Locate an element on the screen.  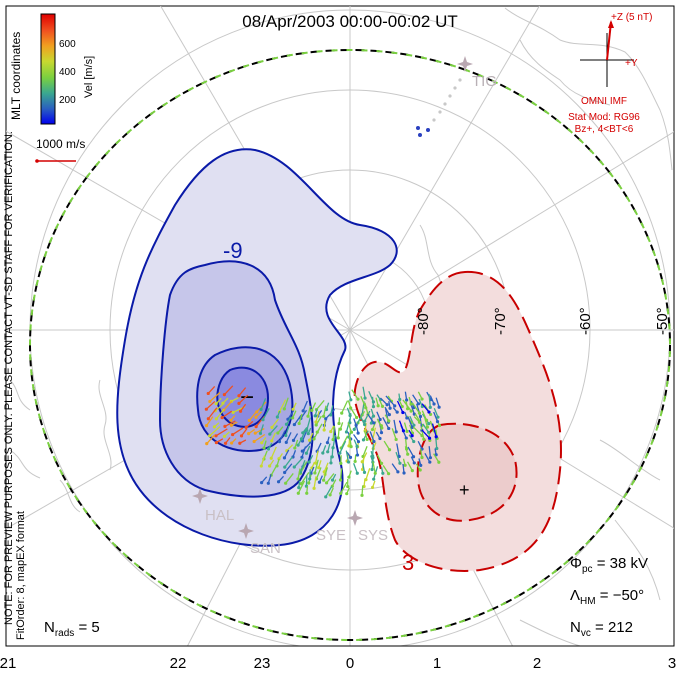
imf-source: OMNI IMF is located at coordinates (604, 101).